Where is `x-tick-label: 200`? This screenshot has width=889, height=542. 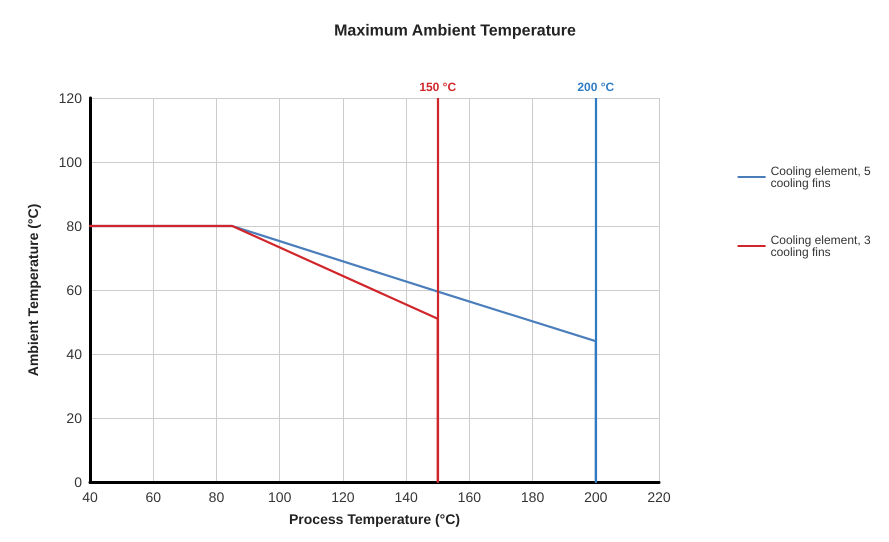 x-tick-label: 200 is located at coordinates (596, 497).